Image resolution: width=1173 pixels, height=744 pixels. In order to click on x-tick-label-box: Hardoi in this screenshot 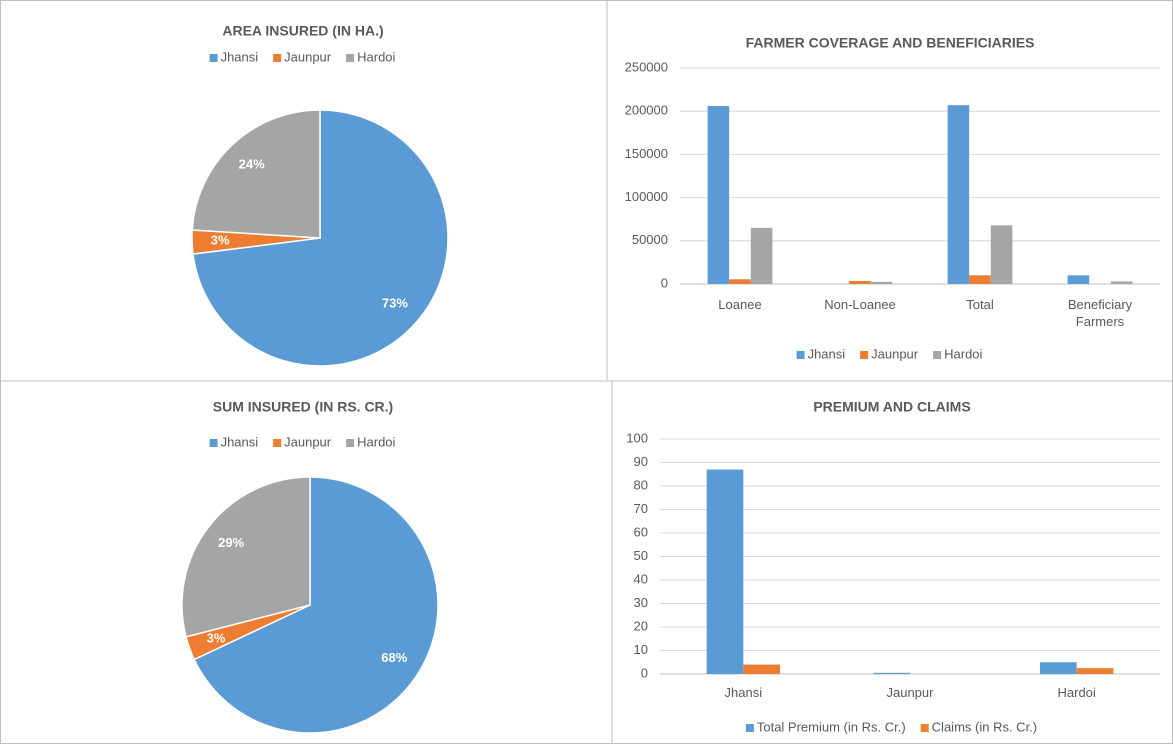, I will do `click(1076, 692)`.